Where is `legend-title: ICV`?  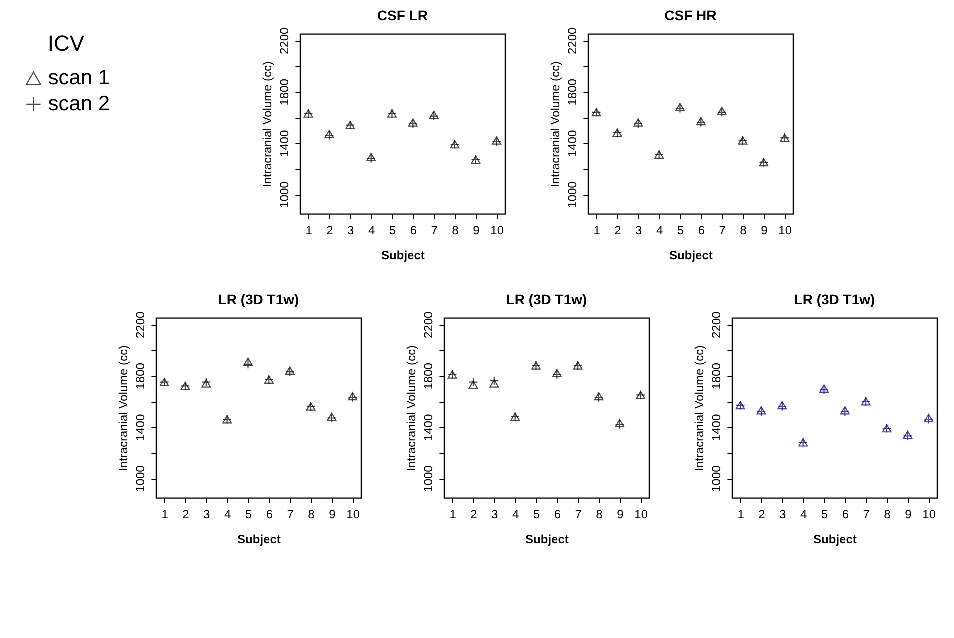 legend-title: ICV is located at coordinates (66, 43).